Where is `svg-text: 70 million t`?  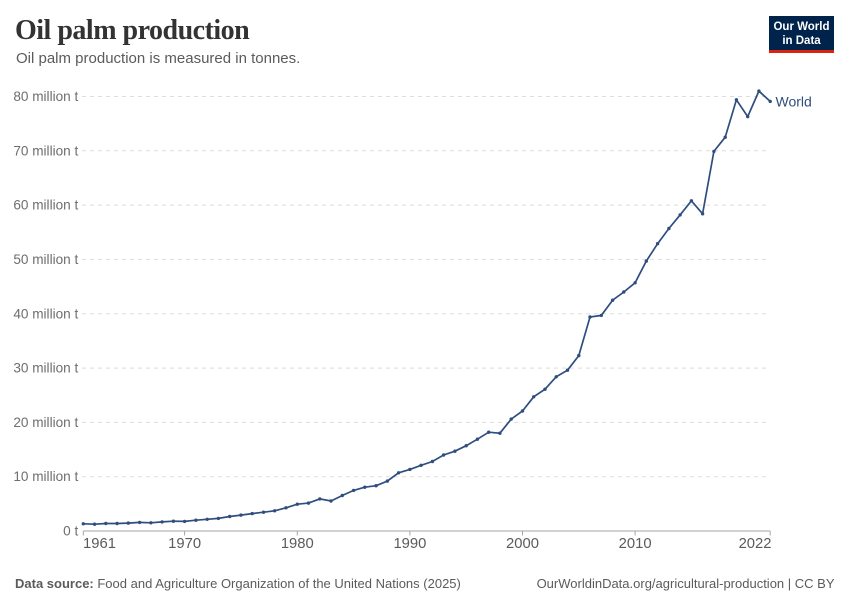 svg-text: 70 million t is located at coordinates (45, 150).